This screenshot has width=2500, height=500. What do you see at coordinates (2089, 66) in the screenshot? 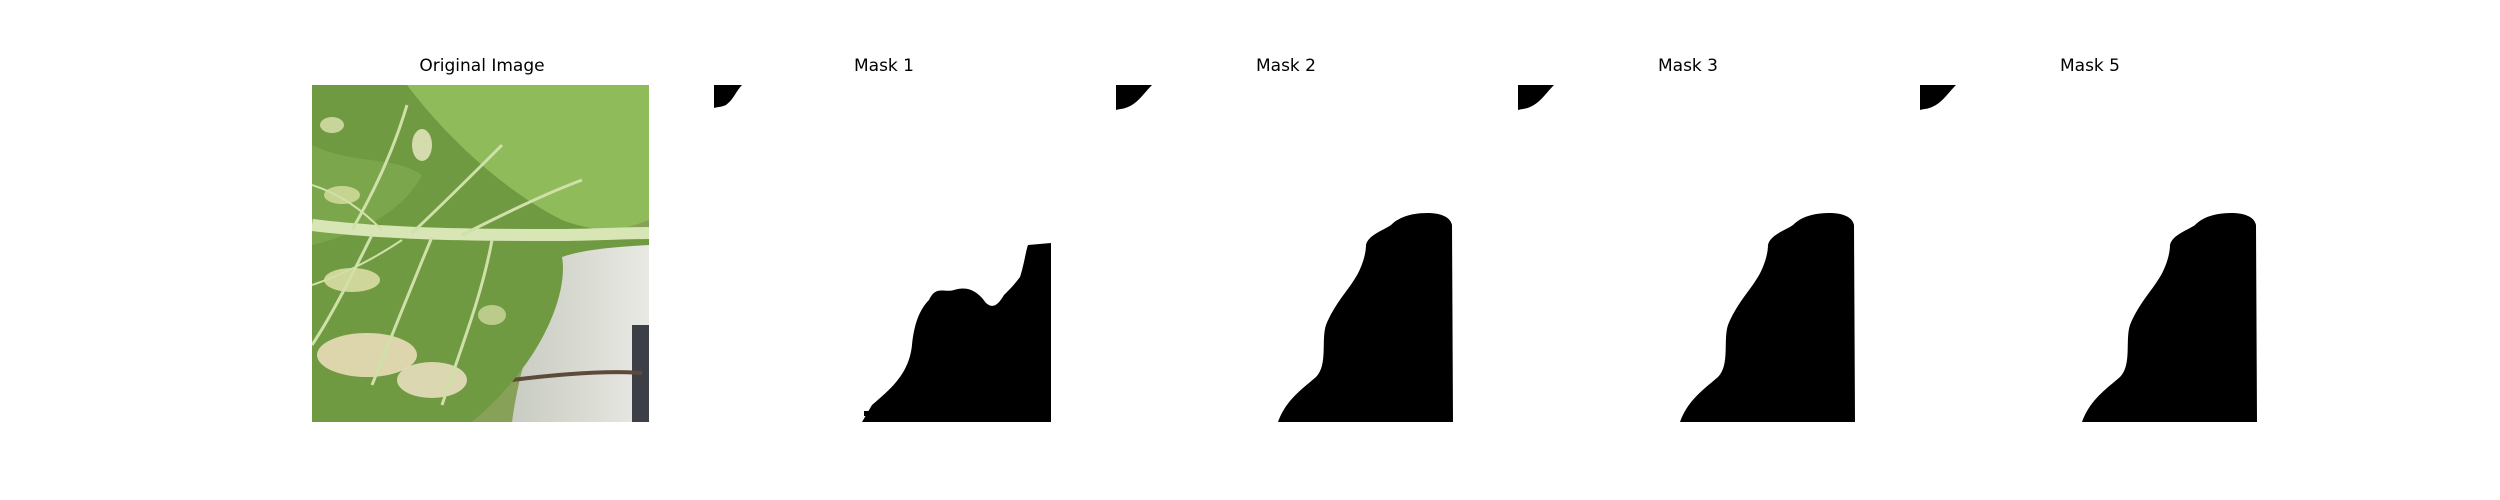
I see `panel-title: Mask 5` at bounding box center [2089, 66].